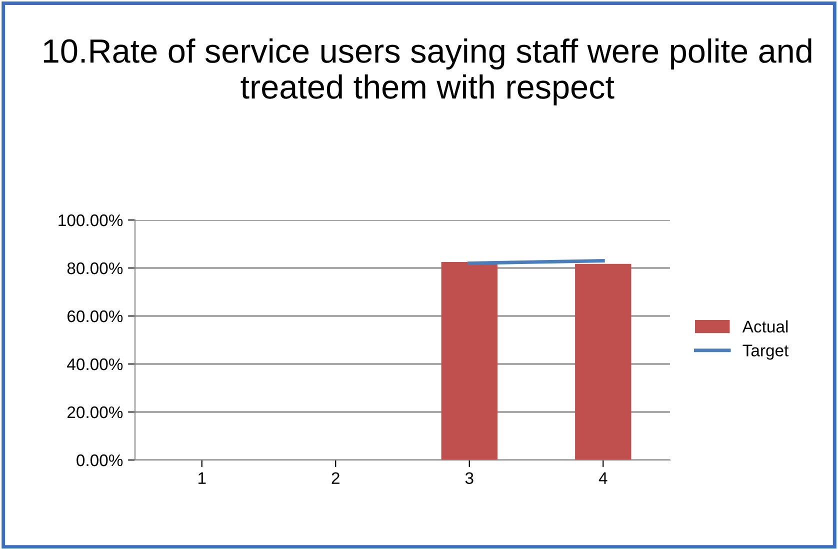 The height and width of the screenshot is (549, 838). I want to click on chart-title: 10.Rate of service users saying staff were polite and treated them with respect, so click(428, 72).